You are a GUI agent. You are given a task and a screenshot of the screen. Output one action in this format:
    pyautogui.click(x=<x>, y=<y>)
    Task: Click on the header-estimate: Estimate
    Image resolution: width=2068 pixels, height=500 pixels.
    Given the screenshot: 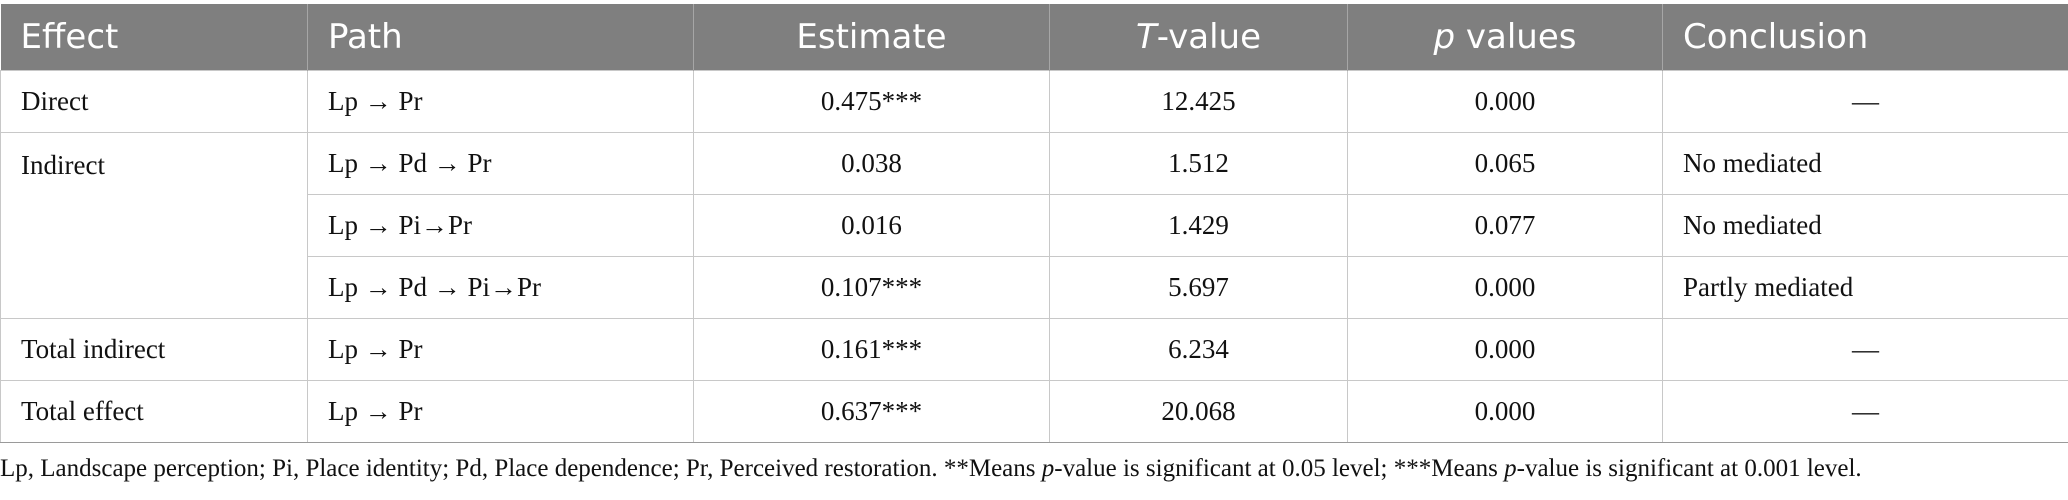 What is the action you would take?
    pyautogui.click(x=871, y=37)
    